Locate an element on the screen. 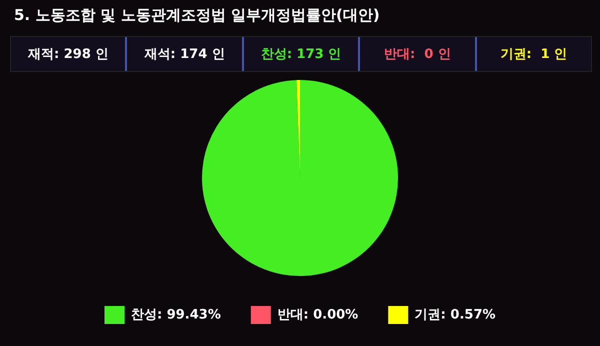  legend-label: 반대: 0.00% is located at coordinates (317, 314).